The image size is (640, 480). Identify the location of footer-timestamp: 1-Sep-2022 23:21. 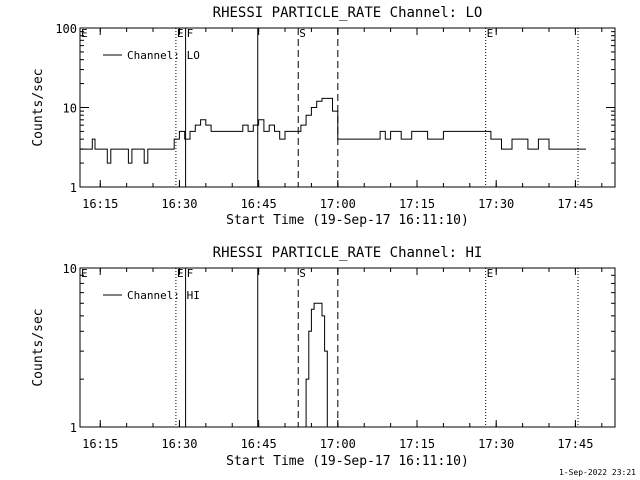
(597, 472).